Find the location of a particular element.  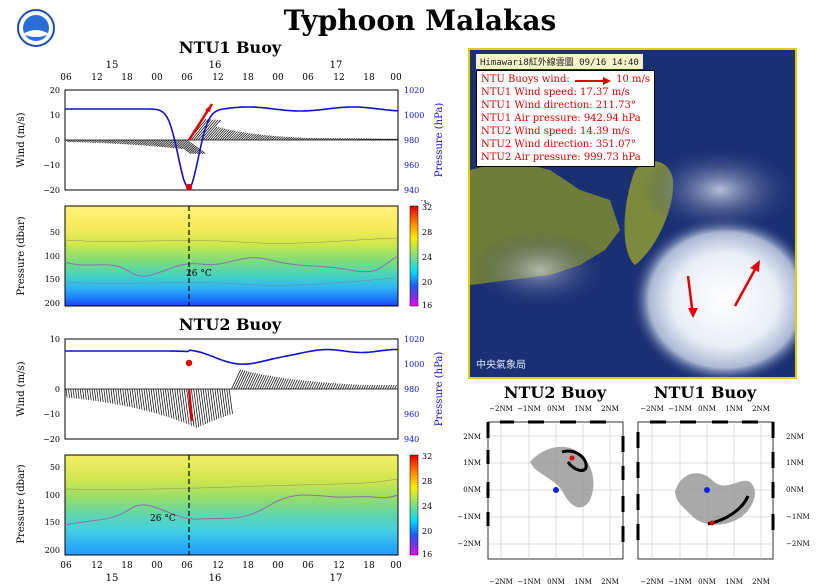

ytick: 100 is located at coordinates (52, 256).